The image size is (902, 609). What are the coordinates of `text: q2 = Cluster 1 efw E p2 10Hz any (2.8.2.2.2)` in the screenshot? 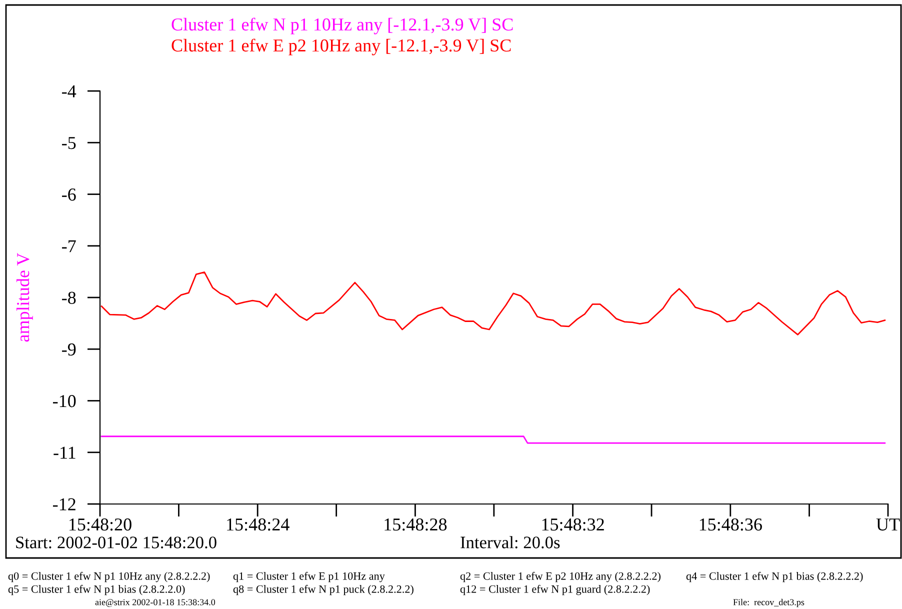 It's located at (560, 577).